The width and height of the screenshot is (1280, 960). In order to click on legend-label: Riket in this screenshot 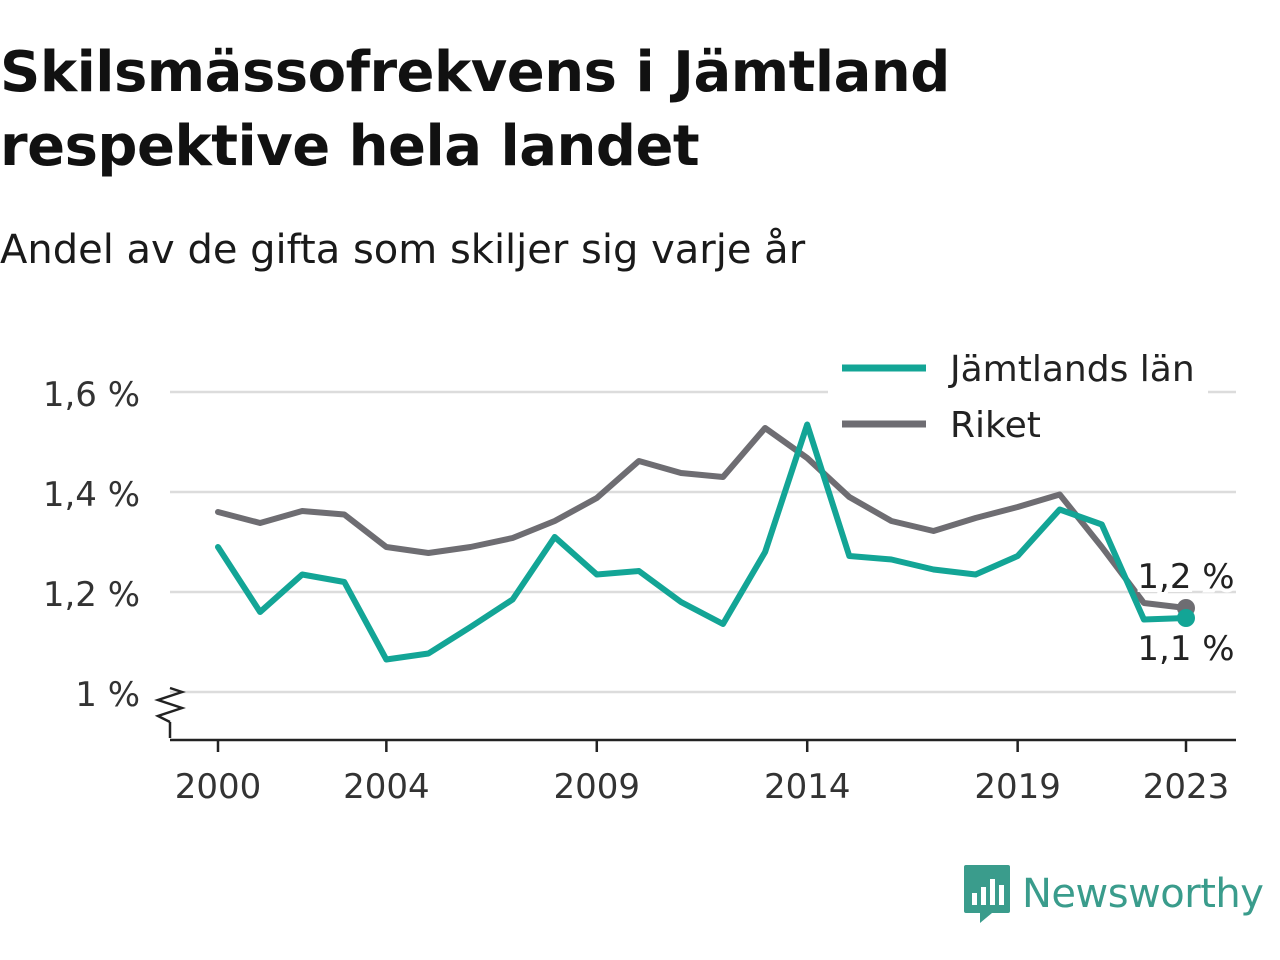, I will do `click(995, 425)`.